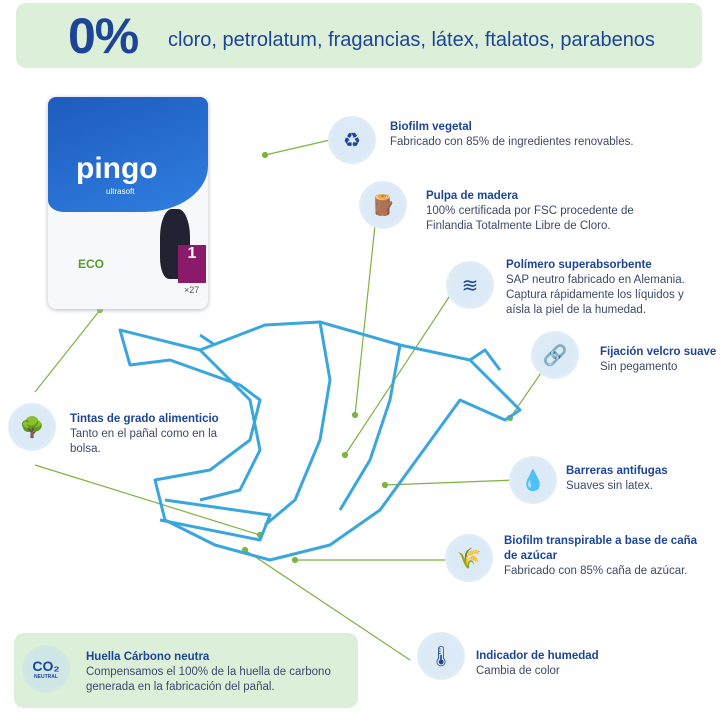 This screenshot has width=720, height=713. I want to click on feature-title: Barreras antifugas, so click(617, 471).